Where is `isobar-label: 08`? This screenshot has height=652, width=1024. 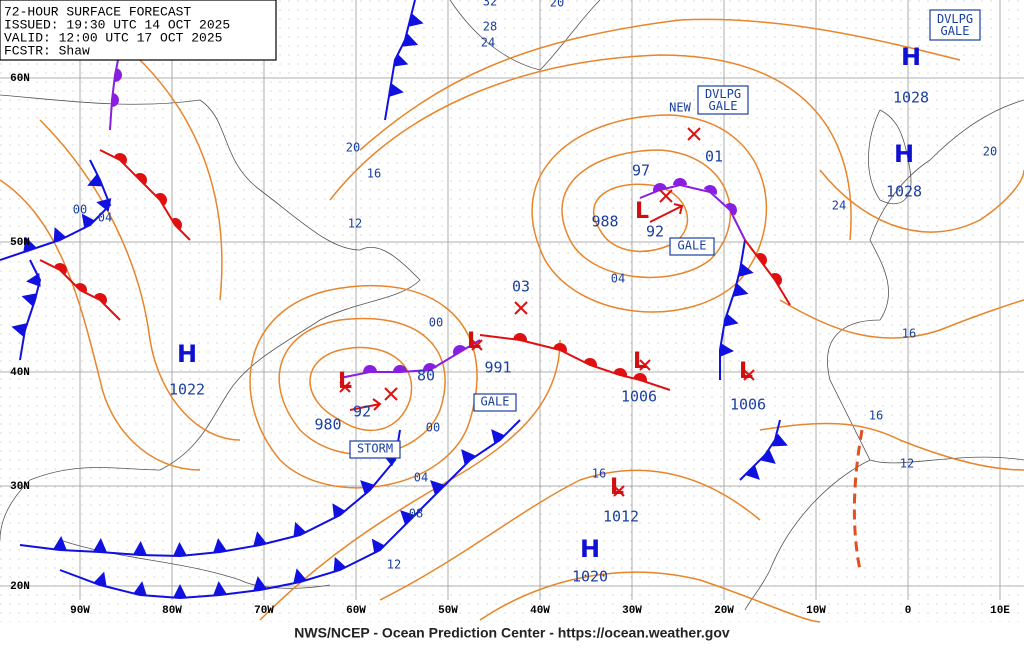
isobar-label: 08 is located at coordinates (416, 514).